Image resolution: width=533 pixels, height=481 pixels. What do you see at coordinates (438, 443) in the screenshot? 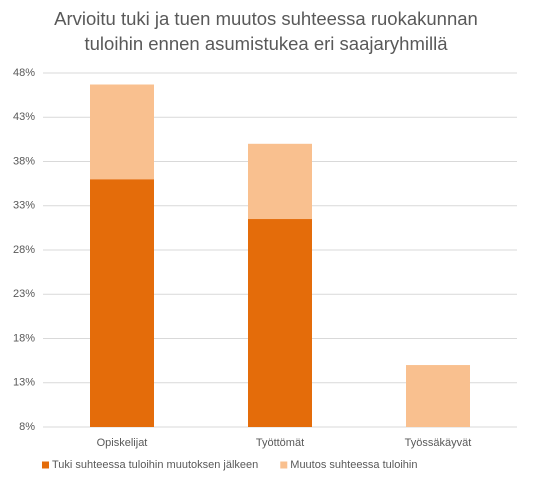
I see `x-tick-label: Työssäkäyvät` at bounding box center [438, 443].